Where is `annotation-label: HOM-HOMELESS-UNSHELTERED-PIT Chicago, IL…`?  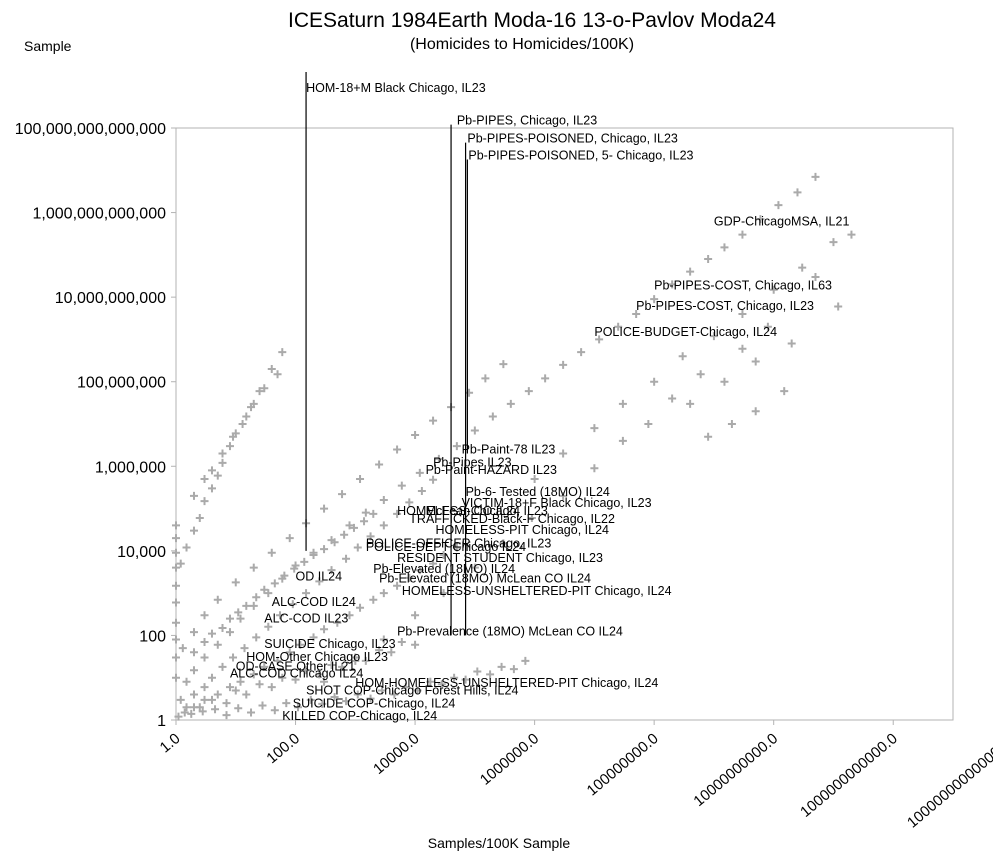
annotation-label: HOM-HOMELESS-UNSHELTERED-PIT Chicago, IL… is located at coordinates (506, 683).